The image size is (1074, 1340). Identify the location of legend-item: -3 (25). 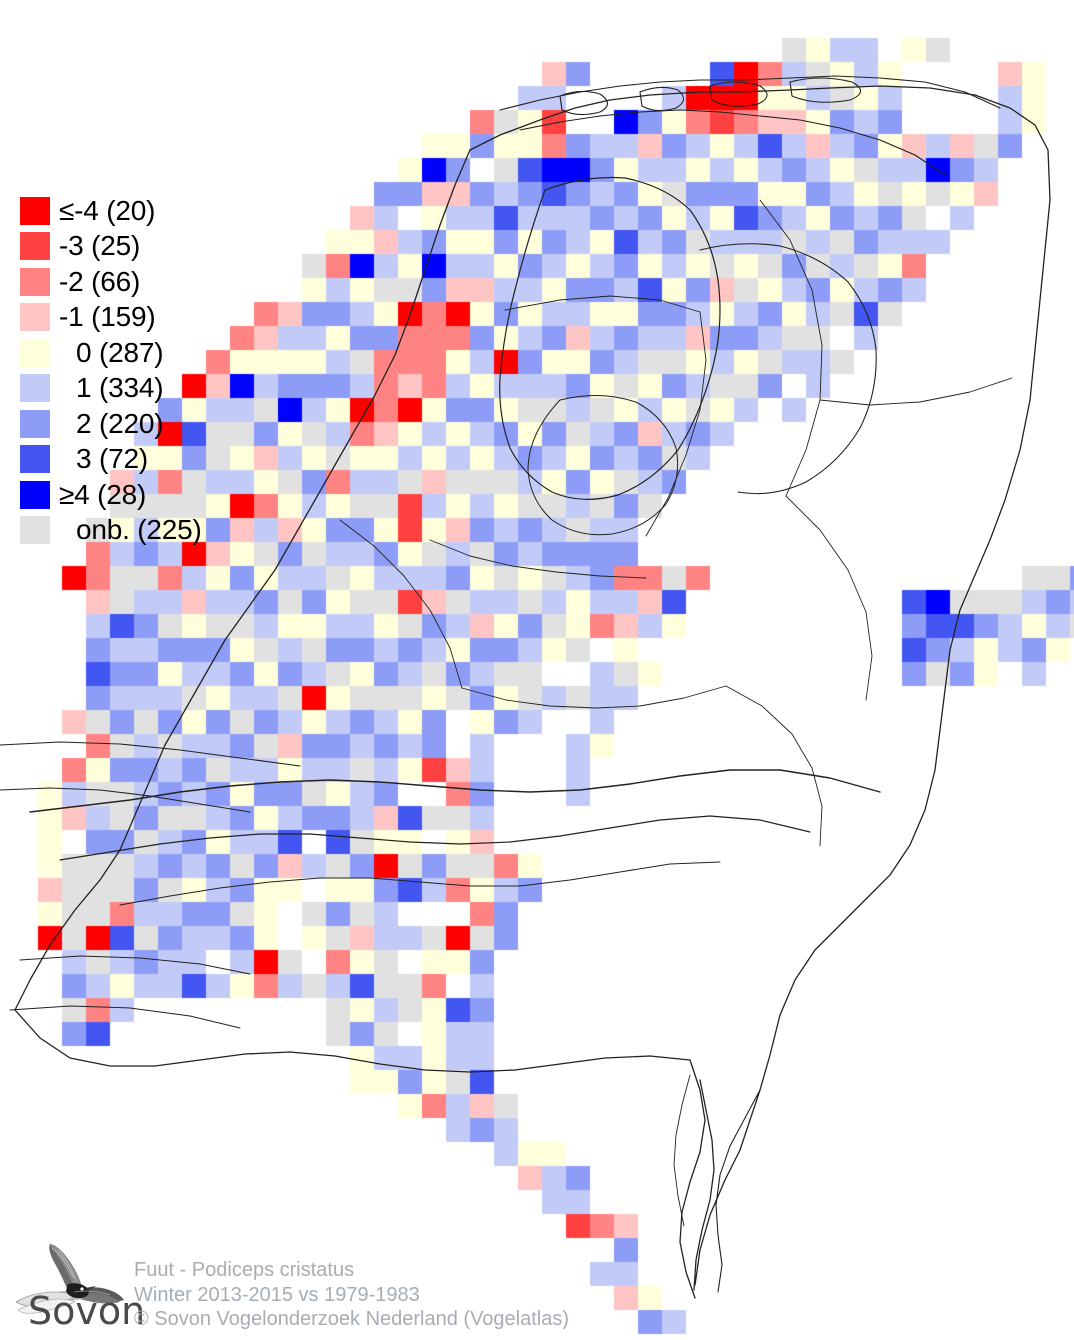
(135, 247).